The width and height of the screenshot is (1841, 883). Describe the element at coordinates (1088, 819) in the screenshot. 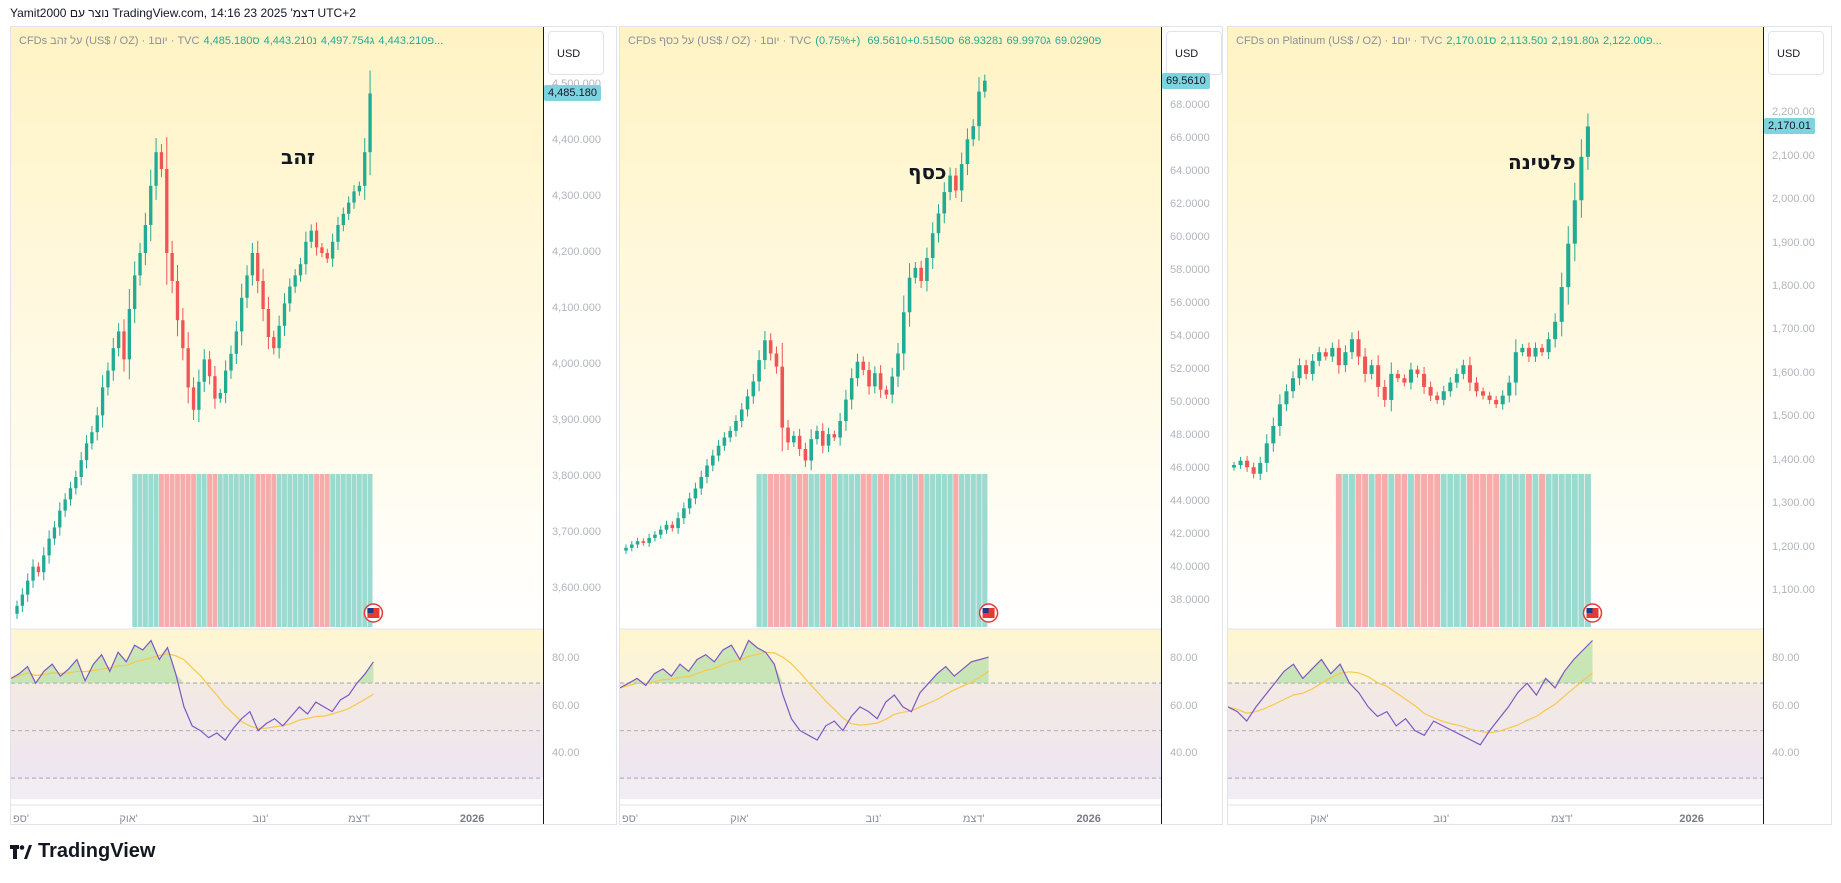

I see `time-axis-label: 2026` at that location.